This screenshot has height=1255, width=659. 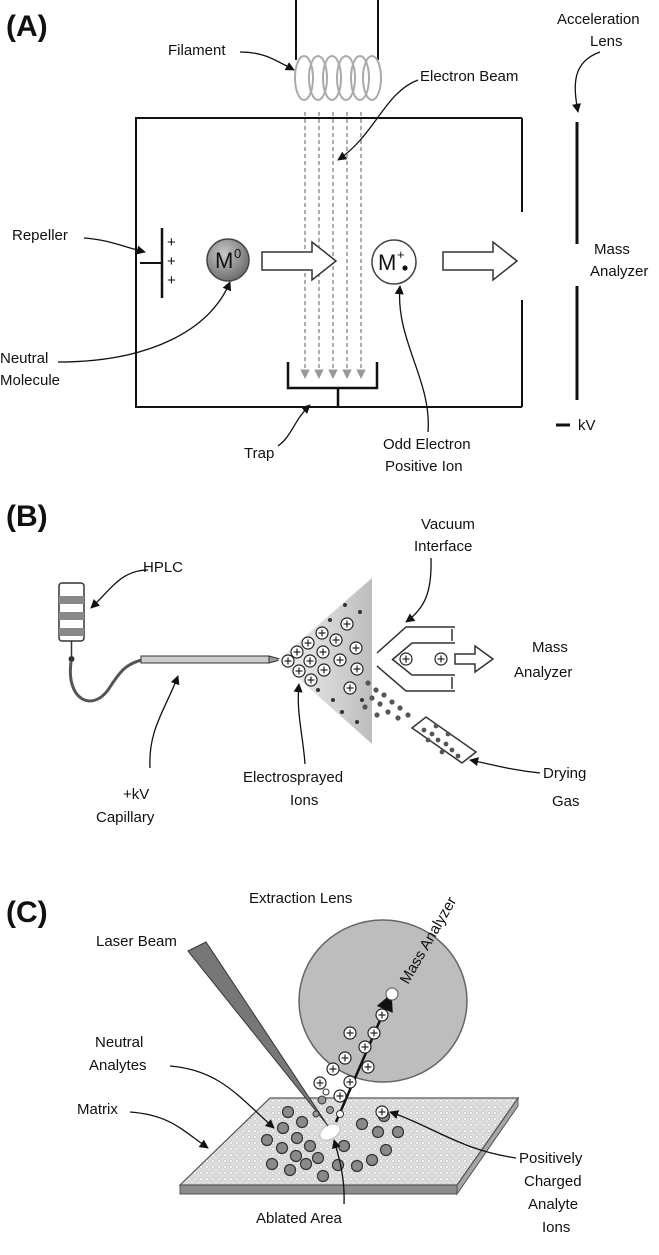 What do you see at coordinates (300, 898) in the screenshot?
I see `extraction-lens-label: Extraction Lens` at bounding box center [300, 898].